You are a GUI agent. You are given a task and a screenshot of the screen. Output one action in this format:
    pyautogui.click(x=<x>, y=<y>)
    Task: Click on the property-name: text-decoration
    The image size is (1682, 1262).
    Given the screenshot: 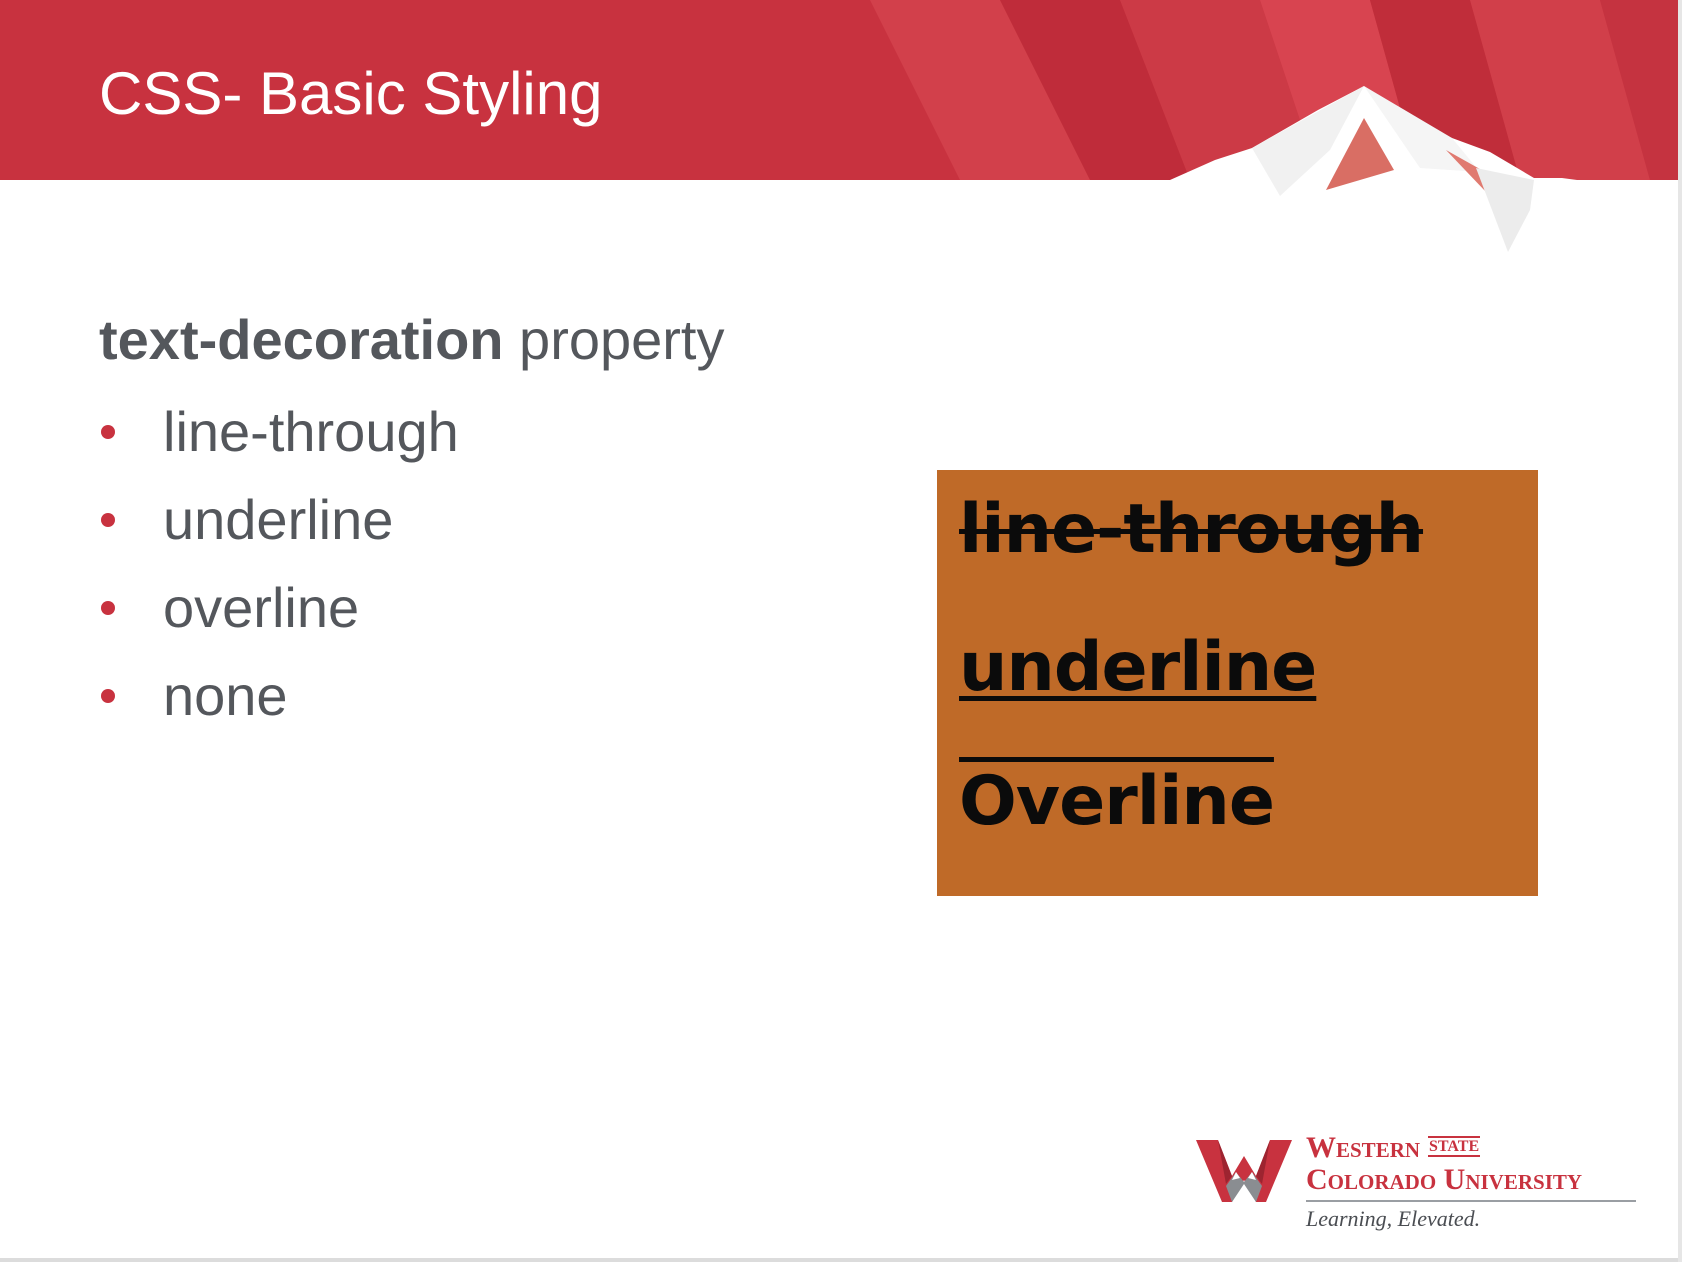 What is the action you would take?
    pyautogui.click(x=301, y=339)
    